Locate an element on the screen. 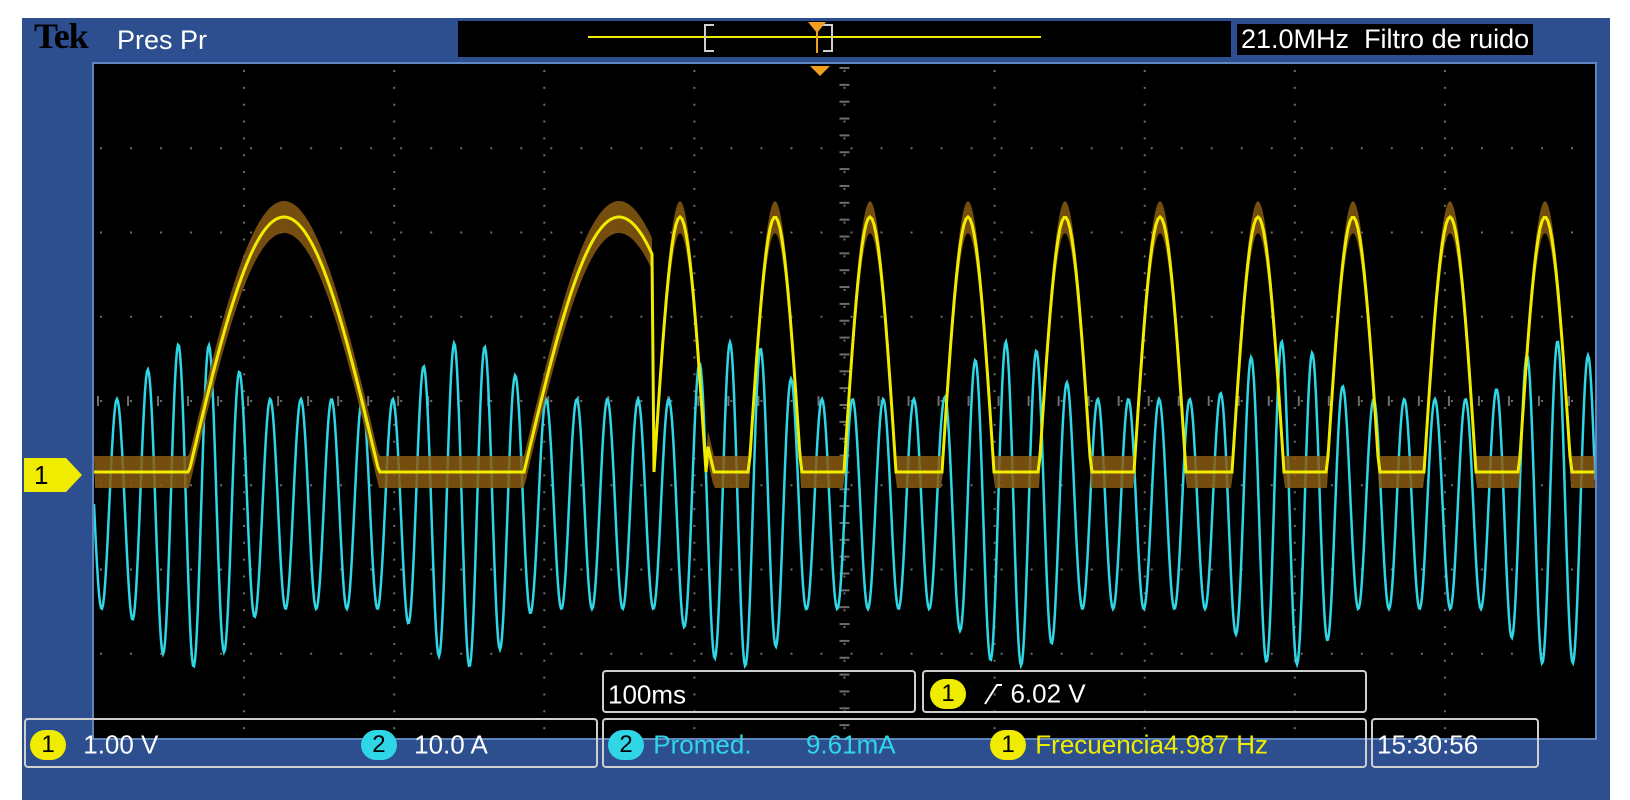 The image size is (1630, 800). measurement-1-channel-badge: 2 is located at coordinates (626, 745).